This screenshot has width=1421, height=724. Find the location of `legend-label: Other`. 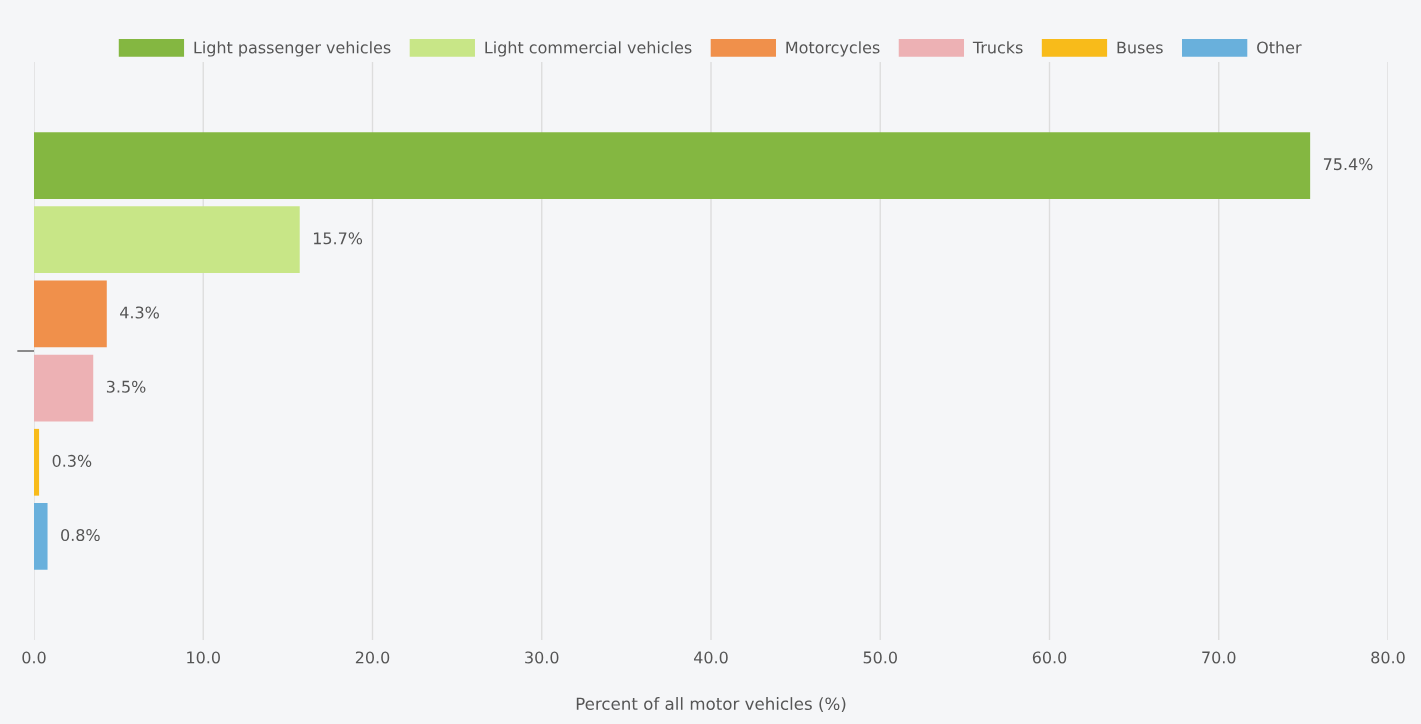

legend-label: Other is located at coordinates (1279, 47).